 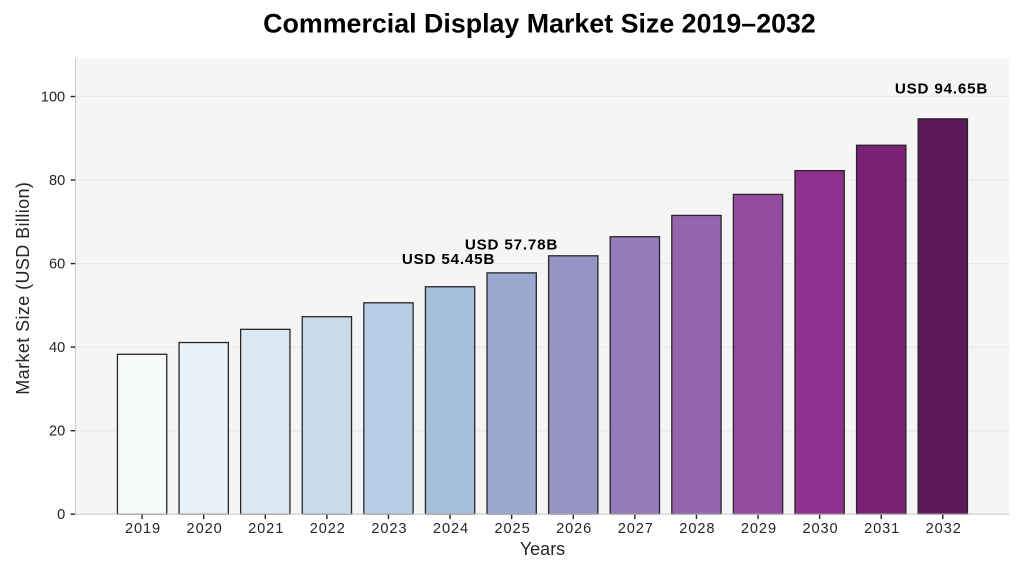 I want to click on svg-text: 20, so click(x=57, y=432).